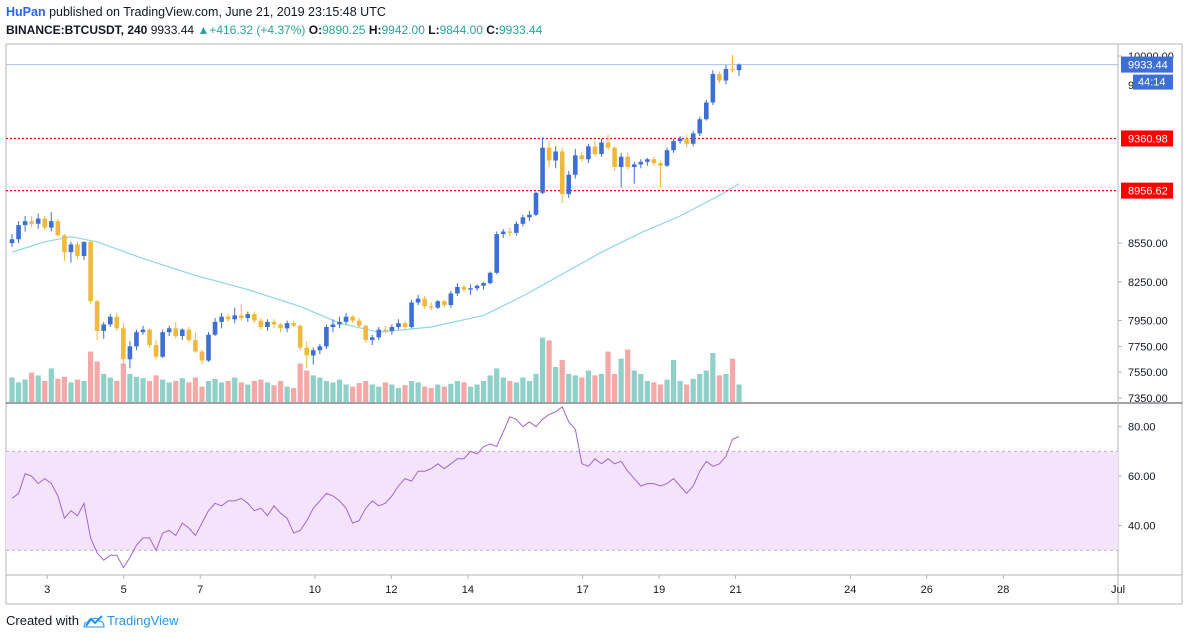 This screenshot has height=639, width=1188. I want to click on hline-tag-label: 8956.62, so click(1148, 192).